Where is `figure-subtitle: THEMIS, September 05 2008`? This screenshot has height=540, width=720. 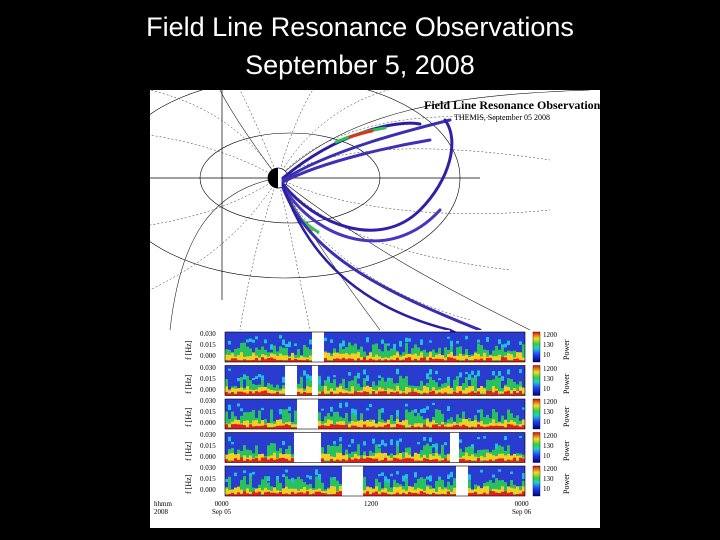 figure-subtitle: THEMIS, September 05 2008 is located at coordinates (502, 117).